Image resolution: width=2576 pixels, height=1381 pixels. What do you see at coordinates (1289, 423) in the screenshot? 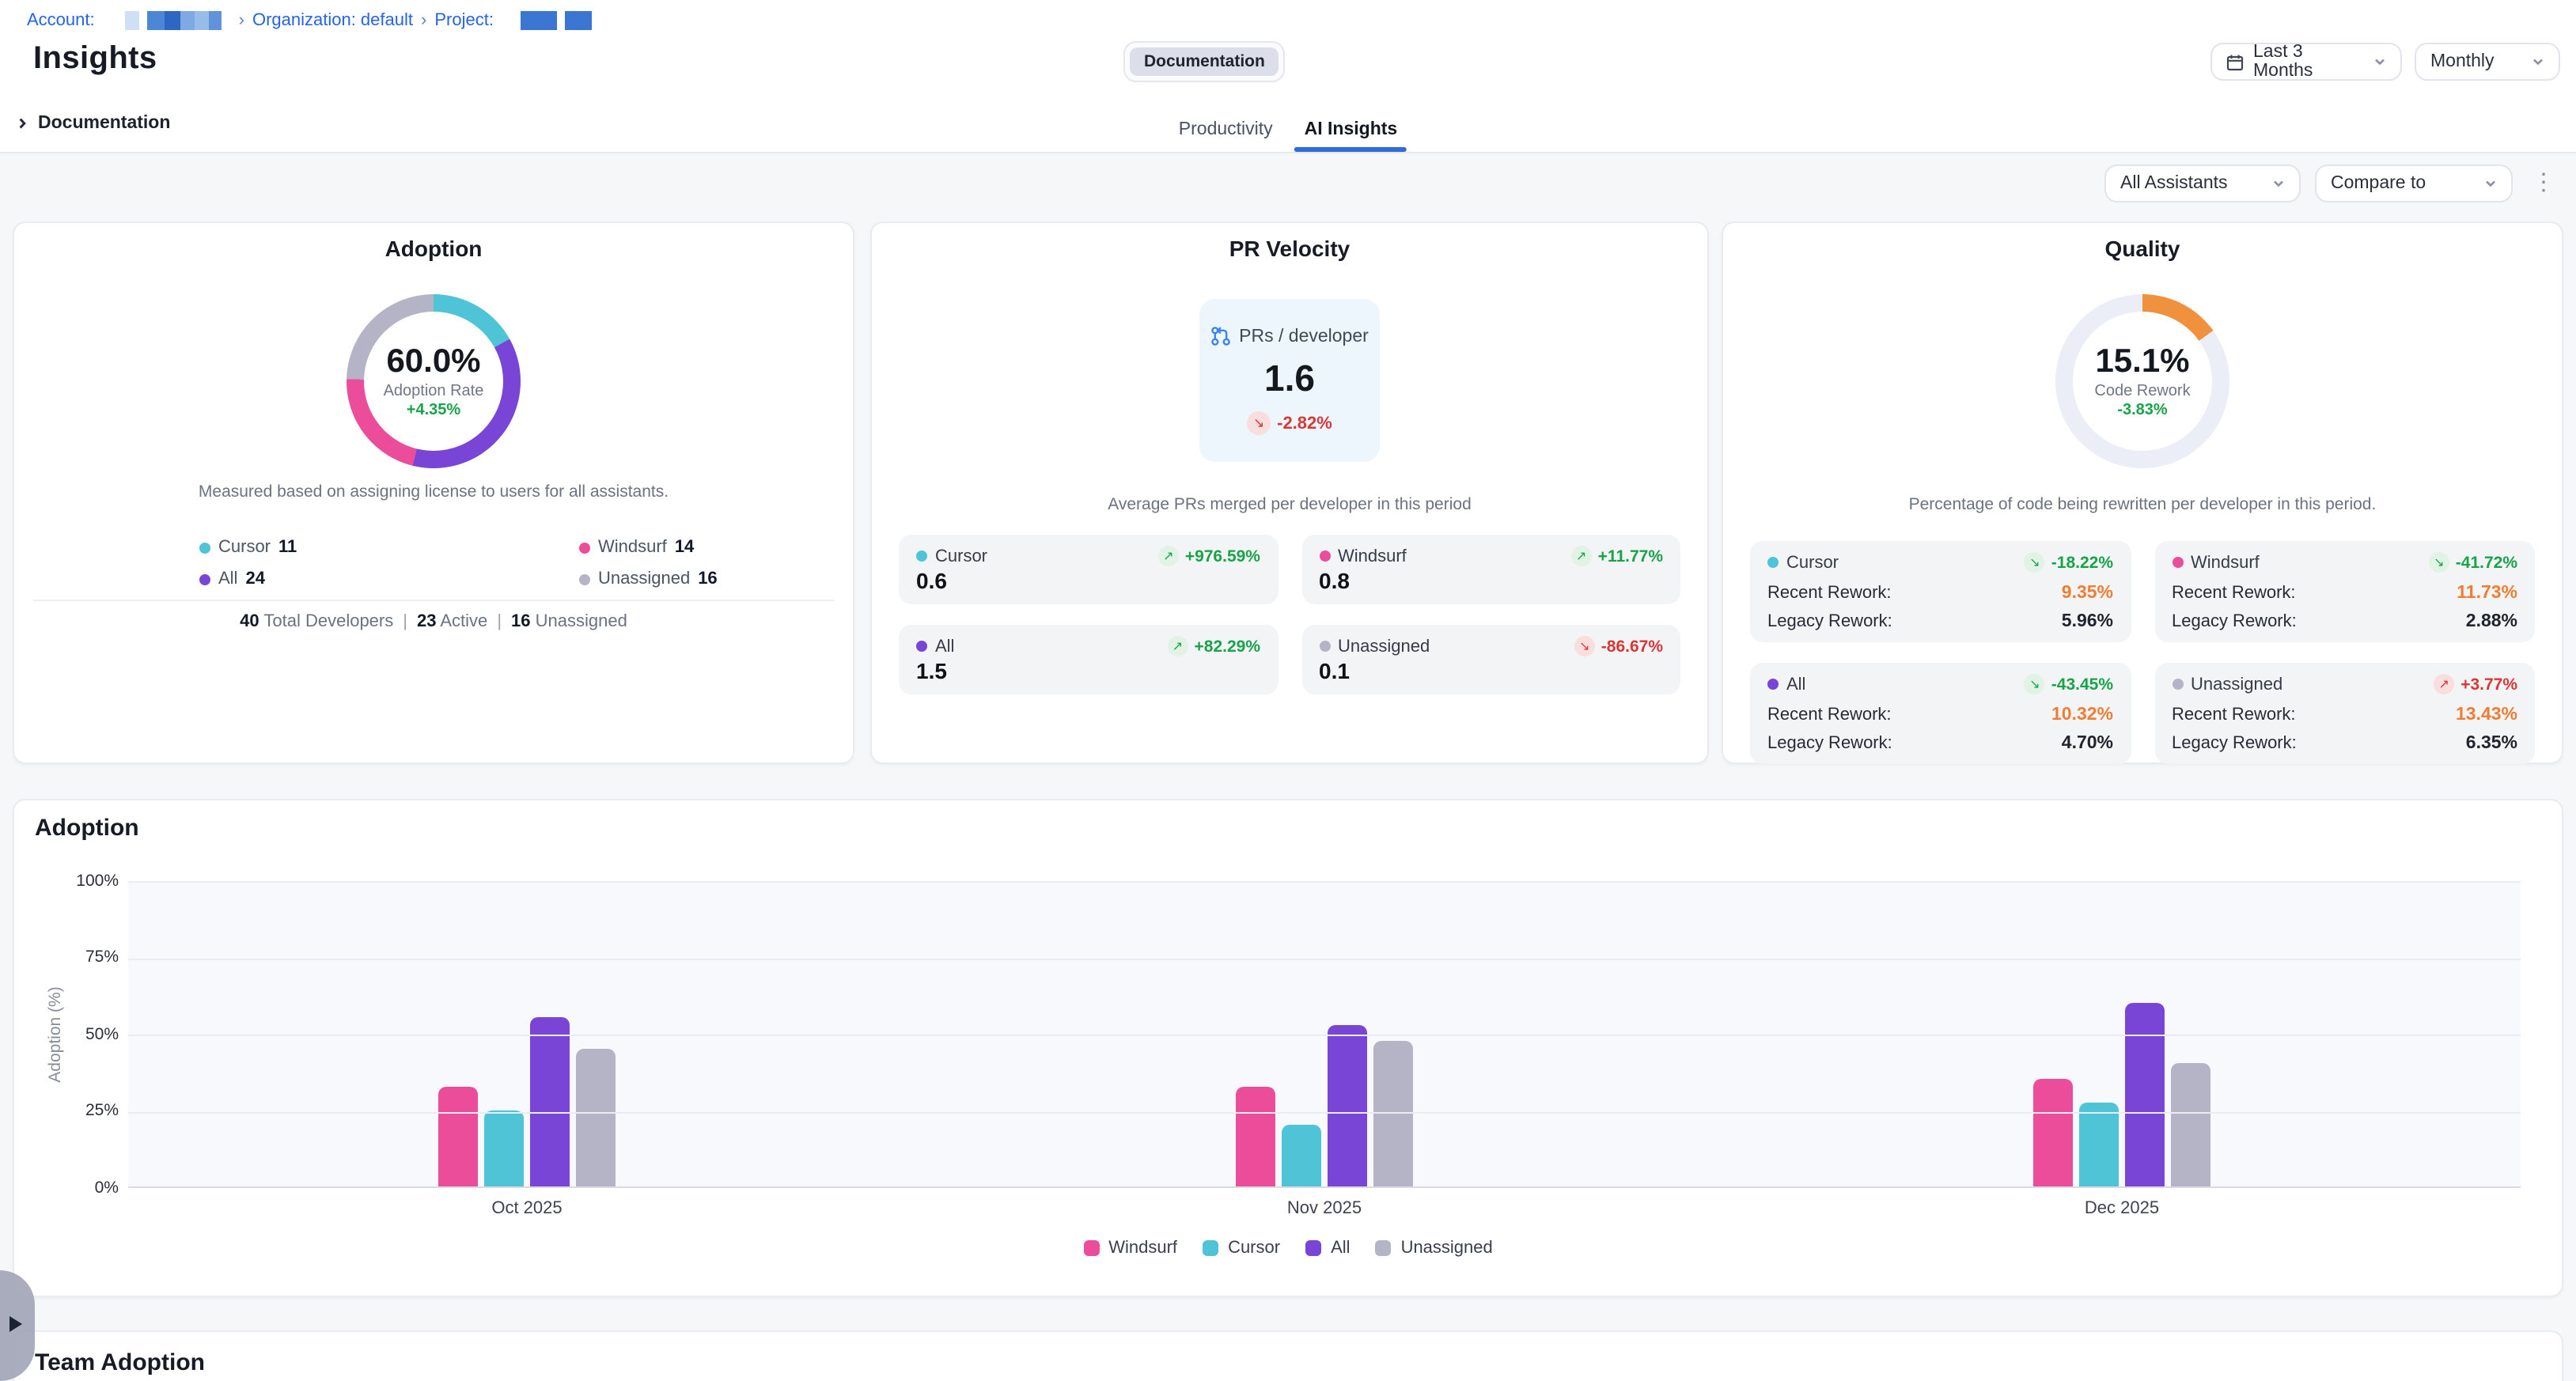
I see `pr-metric-change-badge: ↘ -2.82%` at bounding box center [1289, 423].